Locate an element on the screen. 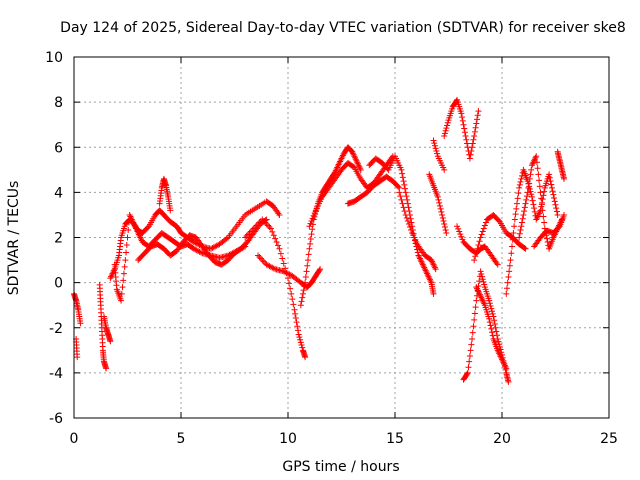  x-tick-label: 5 is located at coordinates (181, 439).